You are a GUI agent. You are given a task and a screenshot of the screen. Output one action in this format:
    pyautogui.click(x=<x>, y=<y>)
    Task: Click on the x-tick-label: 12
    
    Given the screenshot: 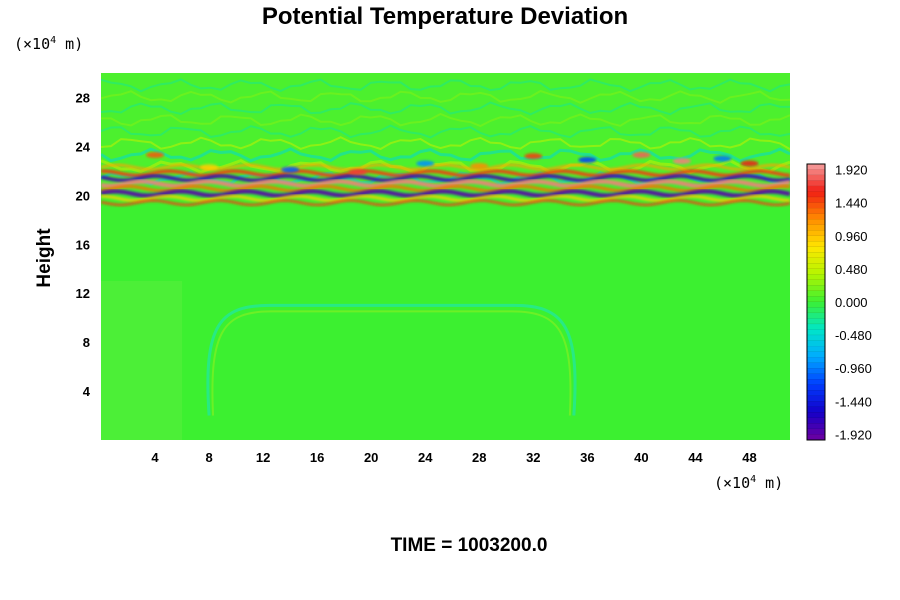 What is the action you would take?
    pyautogui.click(x=263, y=457)
    